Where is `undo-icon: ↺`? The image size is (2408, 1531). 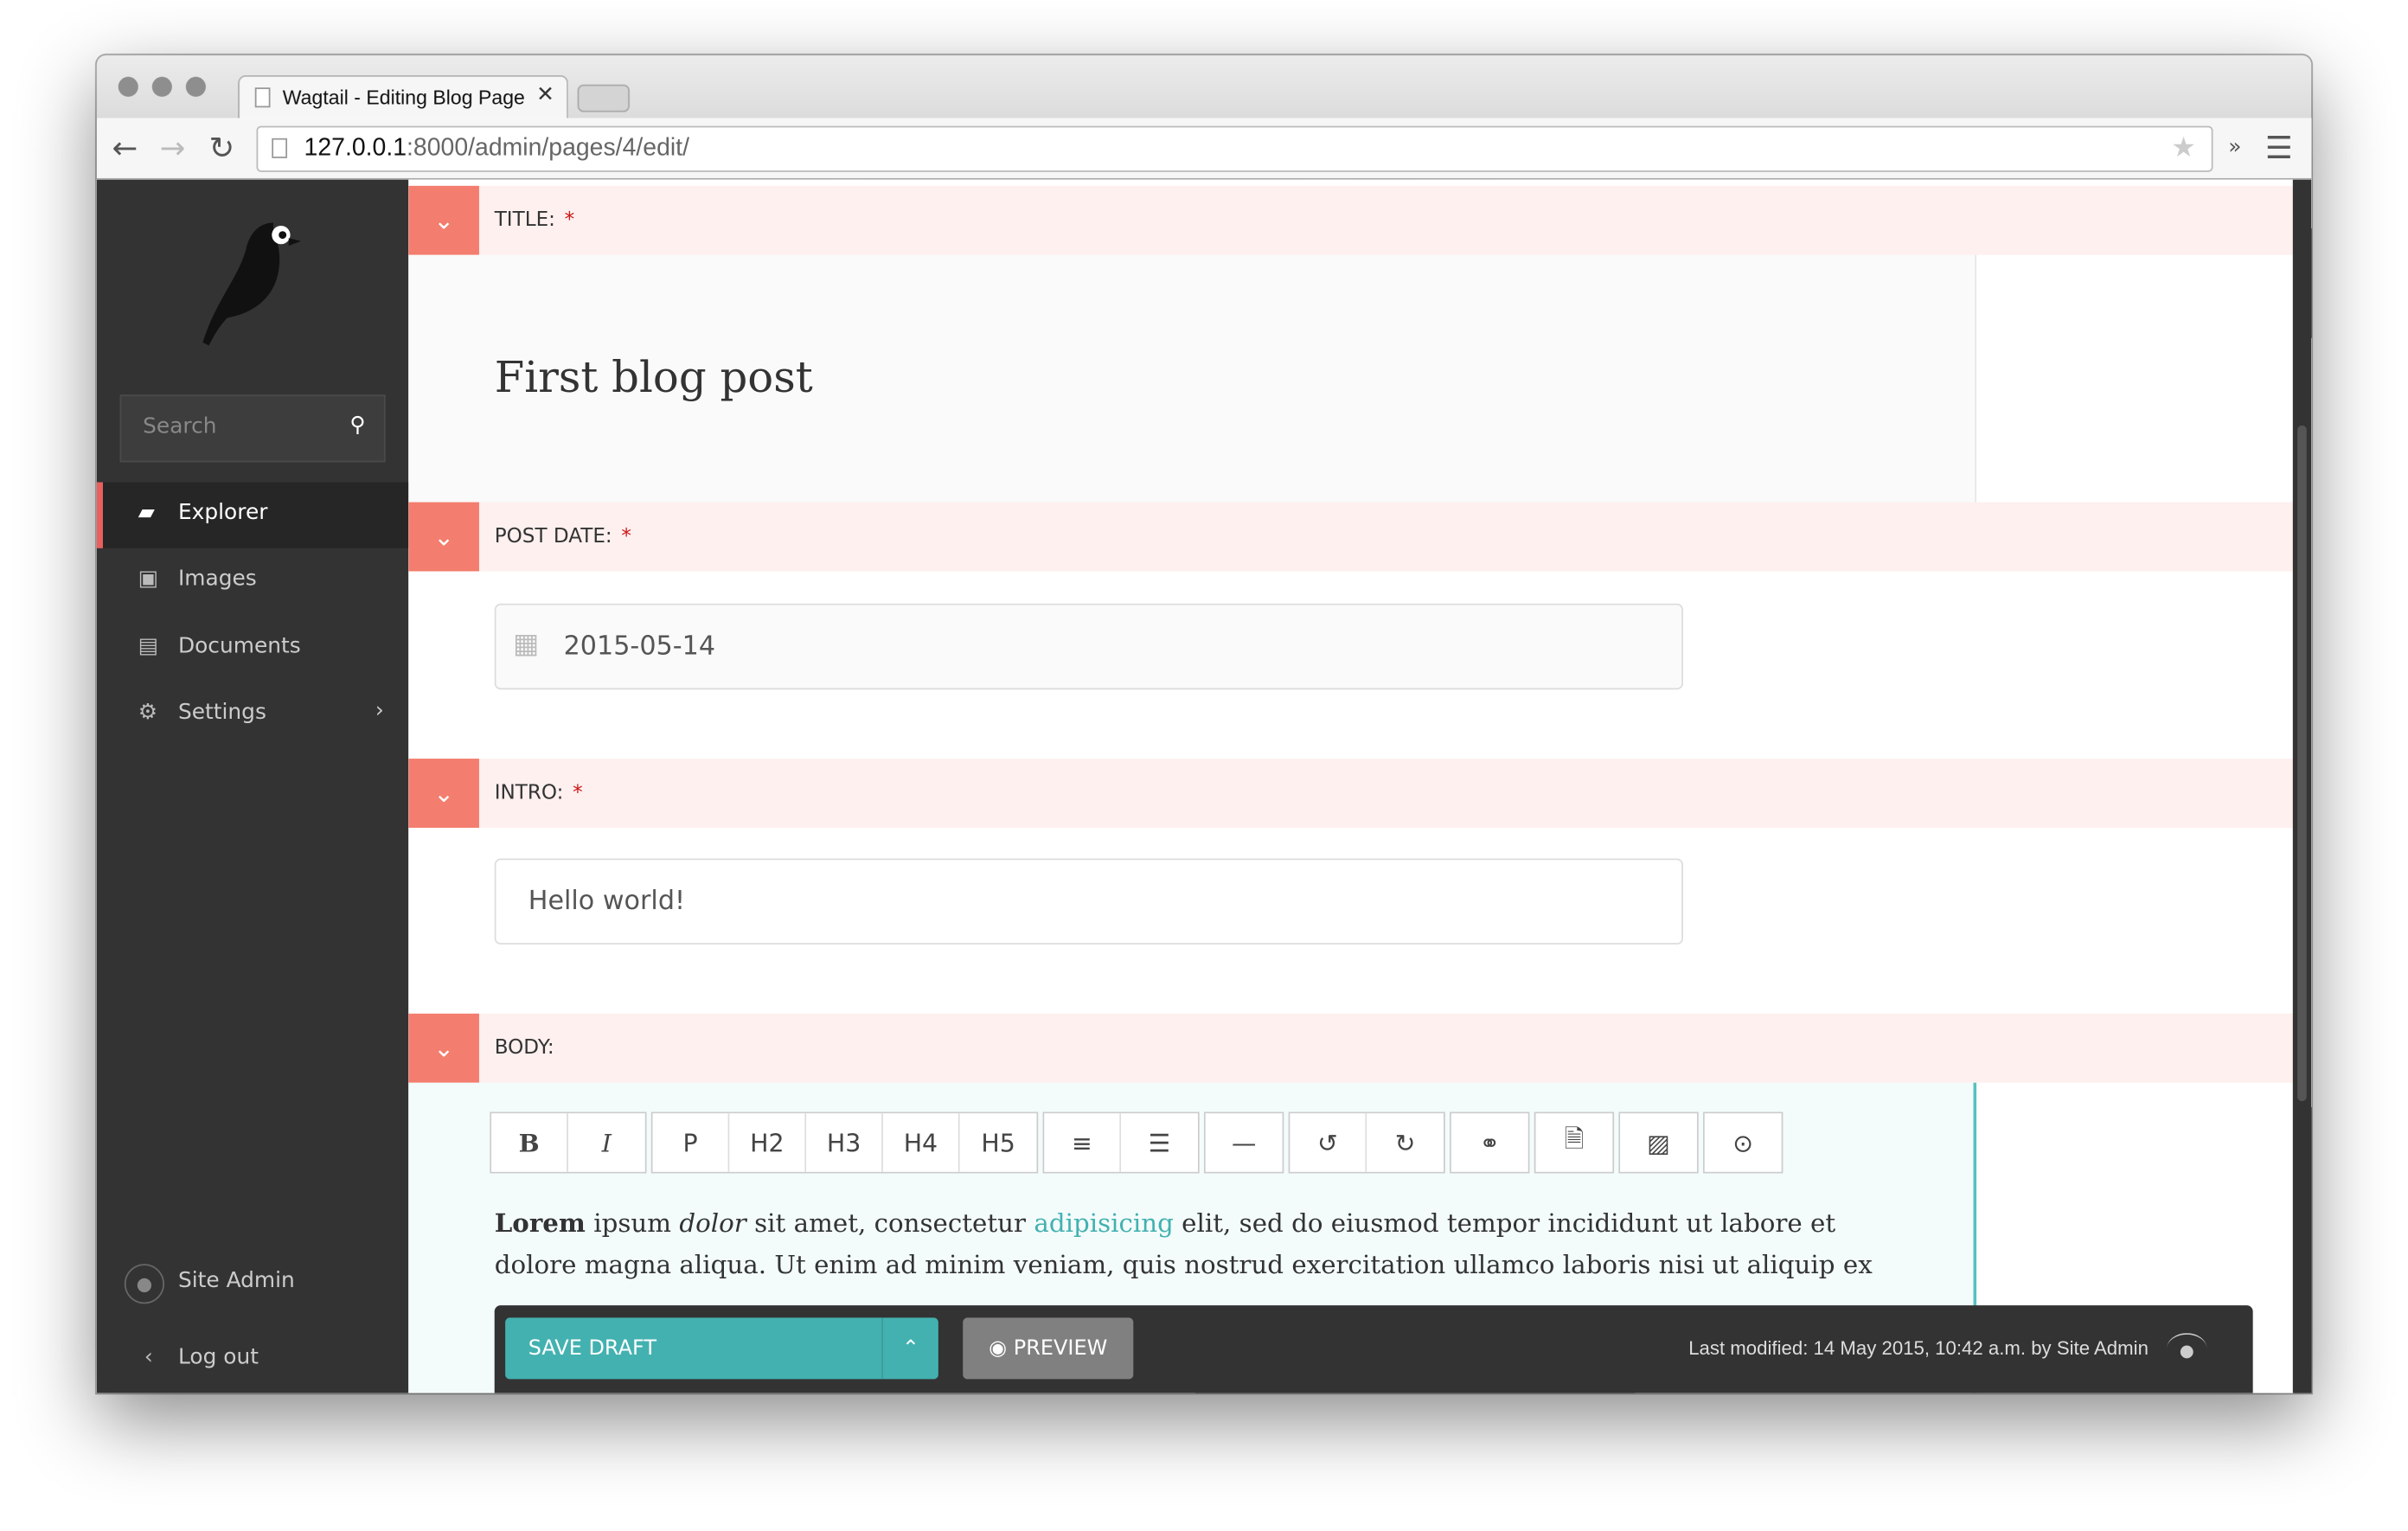 undo-icon: ↺ is located at coordinates (1328, 1142).